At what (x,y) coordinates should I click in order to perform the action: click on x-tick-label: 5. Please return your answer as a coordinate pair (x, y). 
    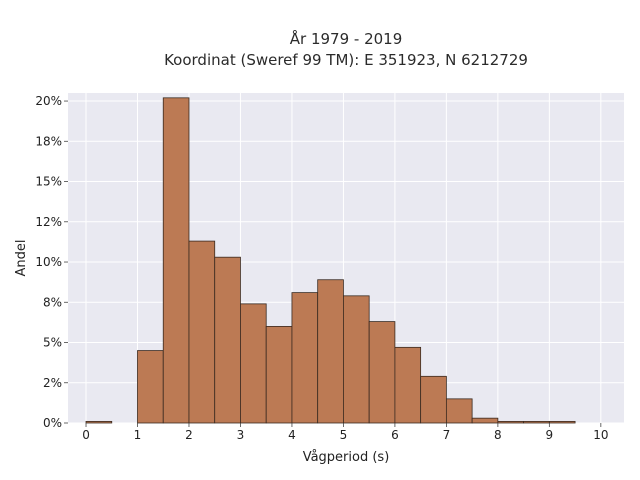
    Looking at the image, I should click on (344, 435).